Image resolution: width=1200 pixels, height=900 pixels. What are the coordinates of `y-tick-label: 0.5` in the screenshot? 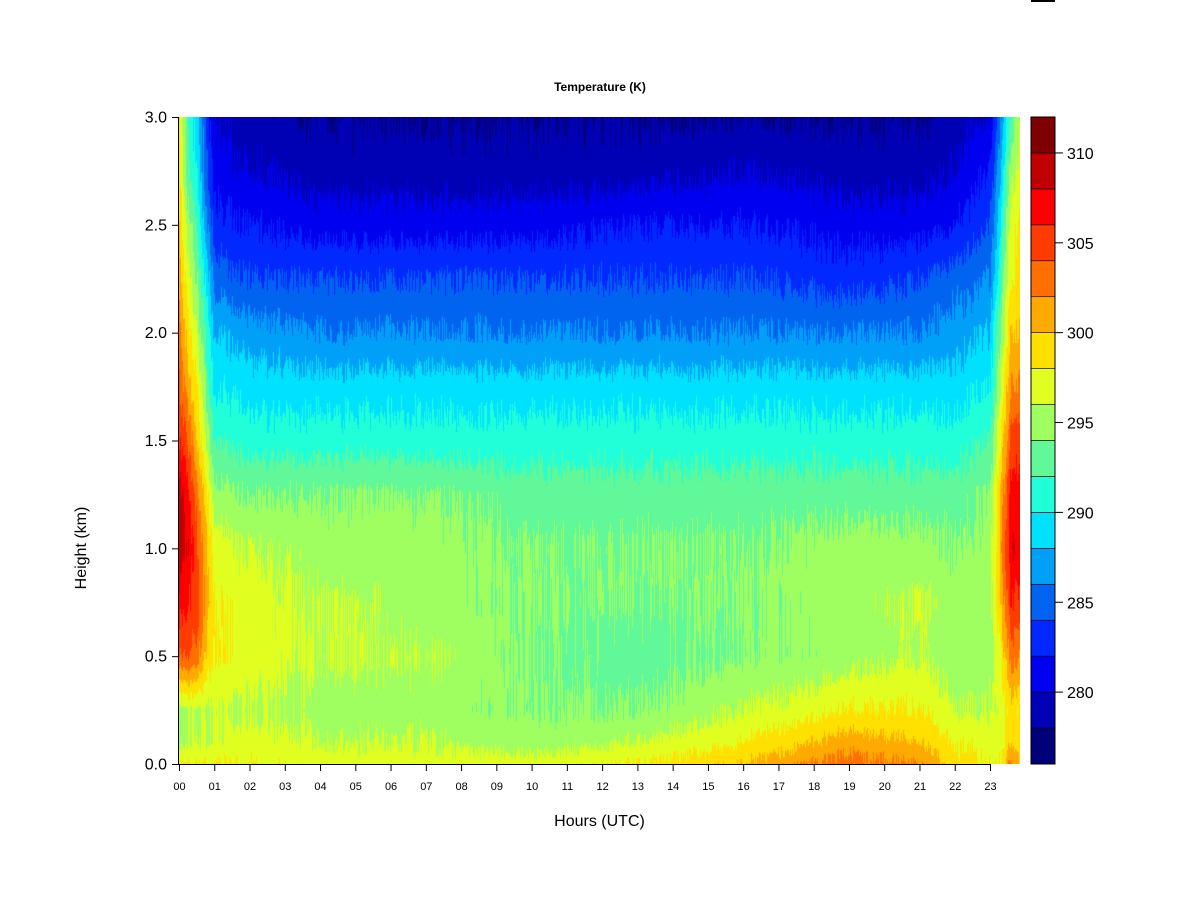 It's located at (156, 657).